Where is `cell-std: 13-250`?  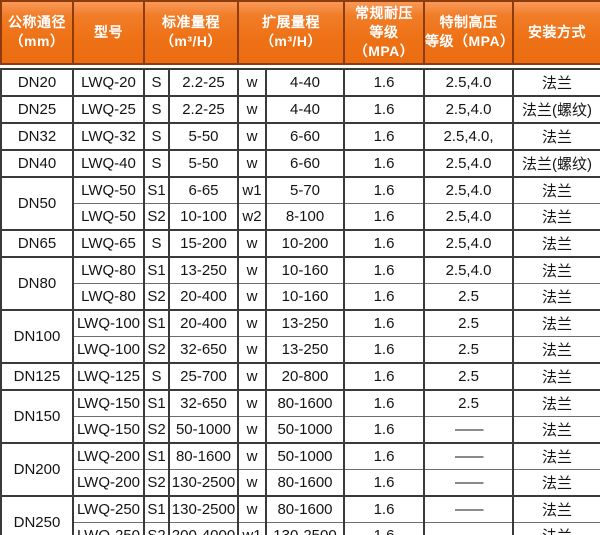
cell-std: 13-250 is located at coordinates (203, 269).